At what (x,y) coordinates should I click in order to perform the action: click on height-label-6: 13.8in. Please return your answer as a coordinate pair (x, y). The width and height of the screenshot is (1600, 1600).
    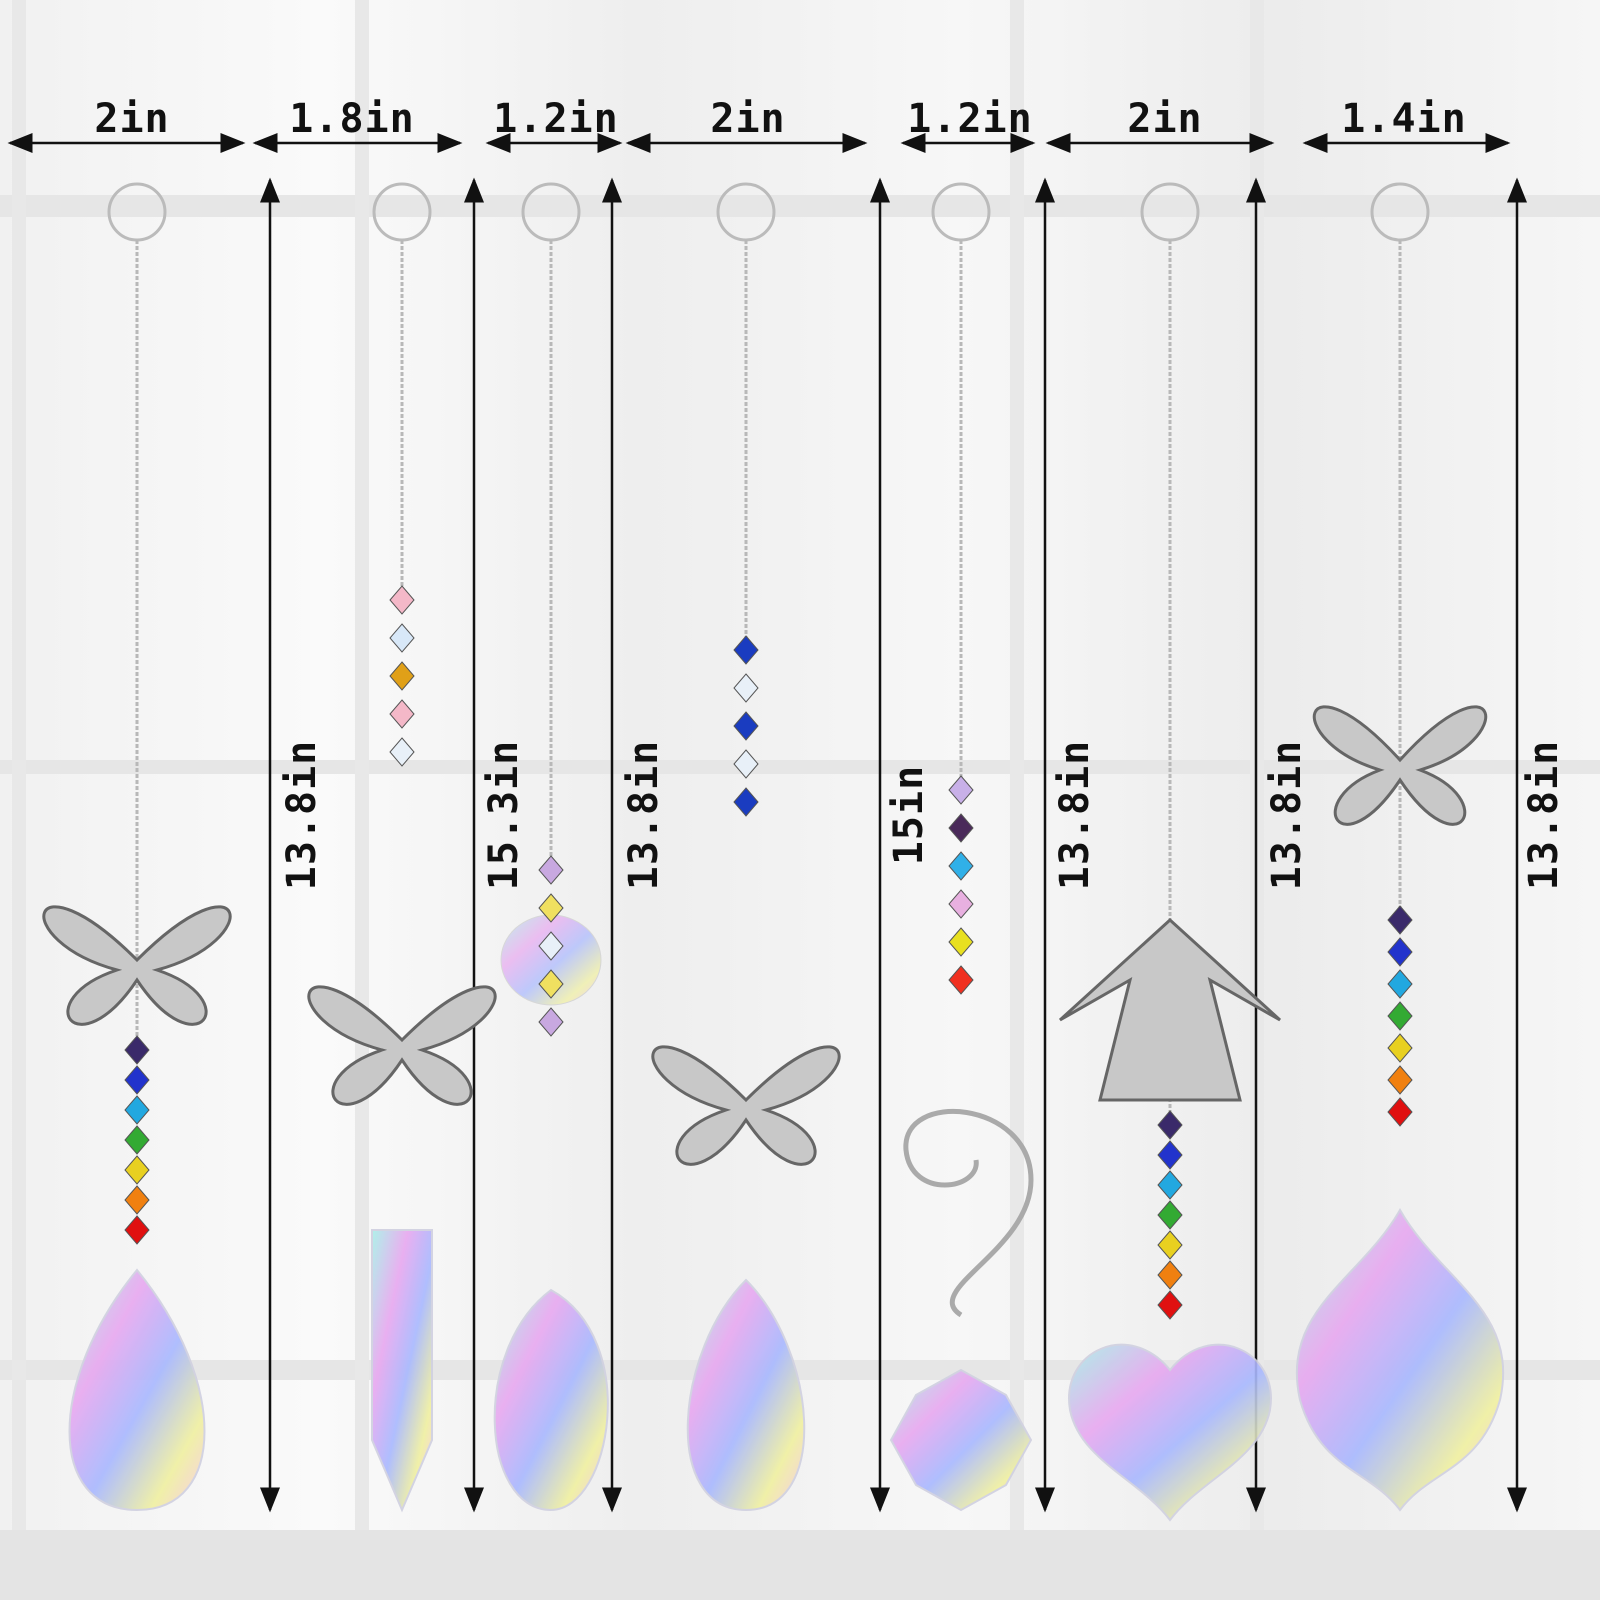
    Looking at the image, I should click on (1287, 815).